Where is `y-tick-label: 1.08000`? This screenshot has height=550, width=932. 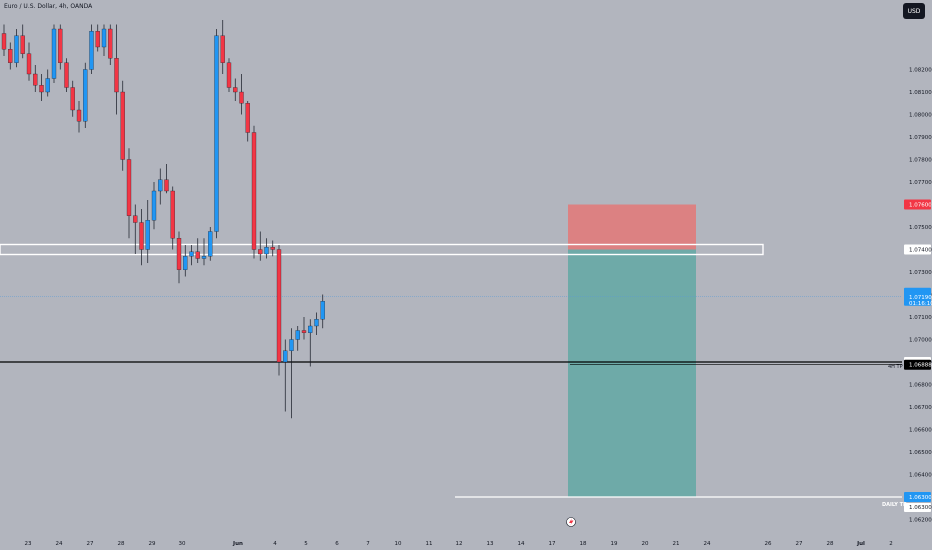
y-tick-label: 1.08000 is located at coordinates (920, 116).